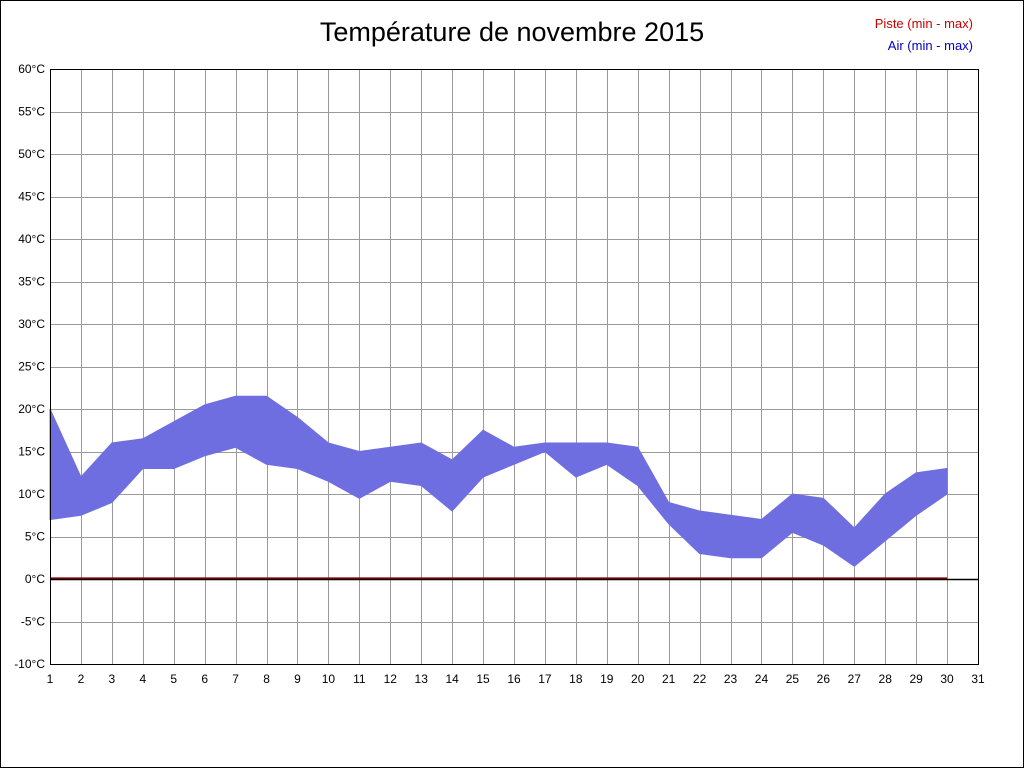  What do you see at coordinates (50, 679) in the screenshot?
I see `x-tick-label: 1` at bounding box center [50, 679].